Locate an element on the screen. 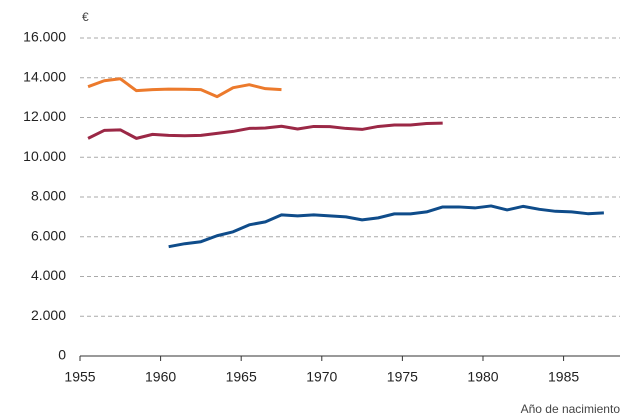 This screenshot has height=420, width=624. x-tick-label: 1965 is located at coordinates (241, 377).